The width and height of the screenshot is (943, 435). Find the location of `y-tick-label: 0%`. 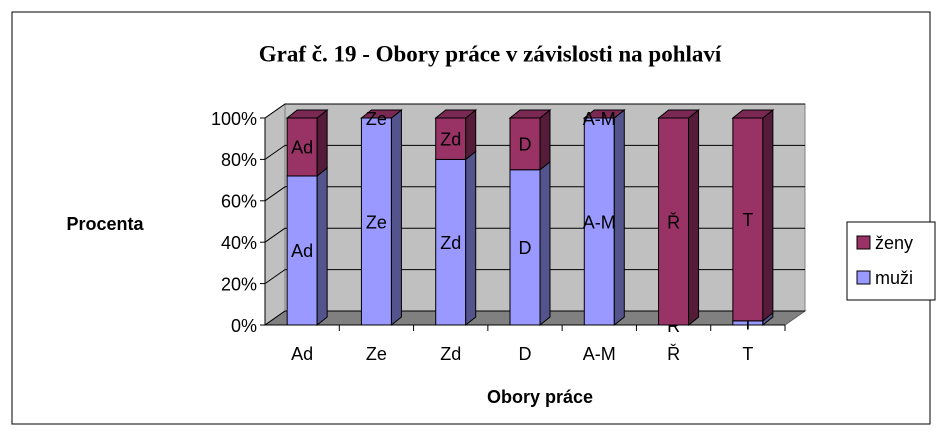

y-tick-label: 0% is located at coordinates (244, 326).